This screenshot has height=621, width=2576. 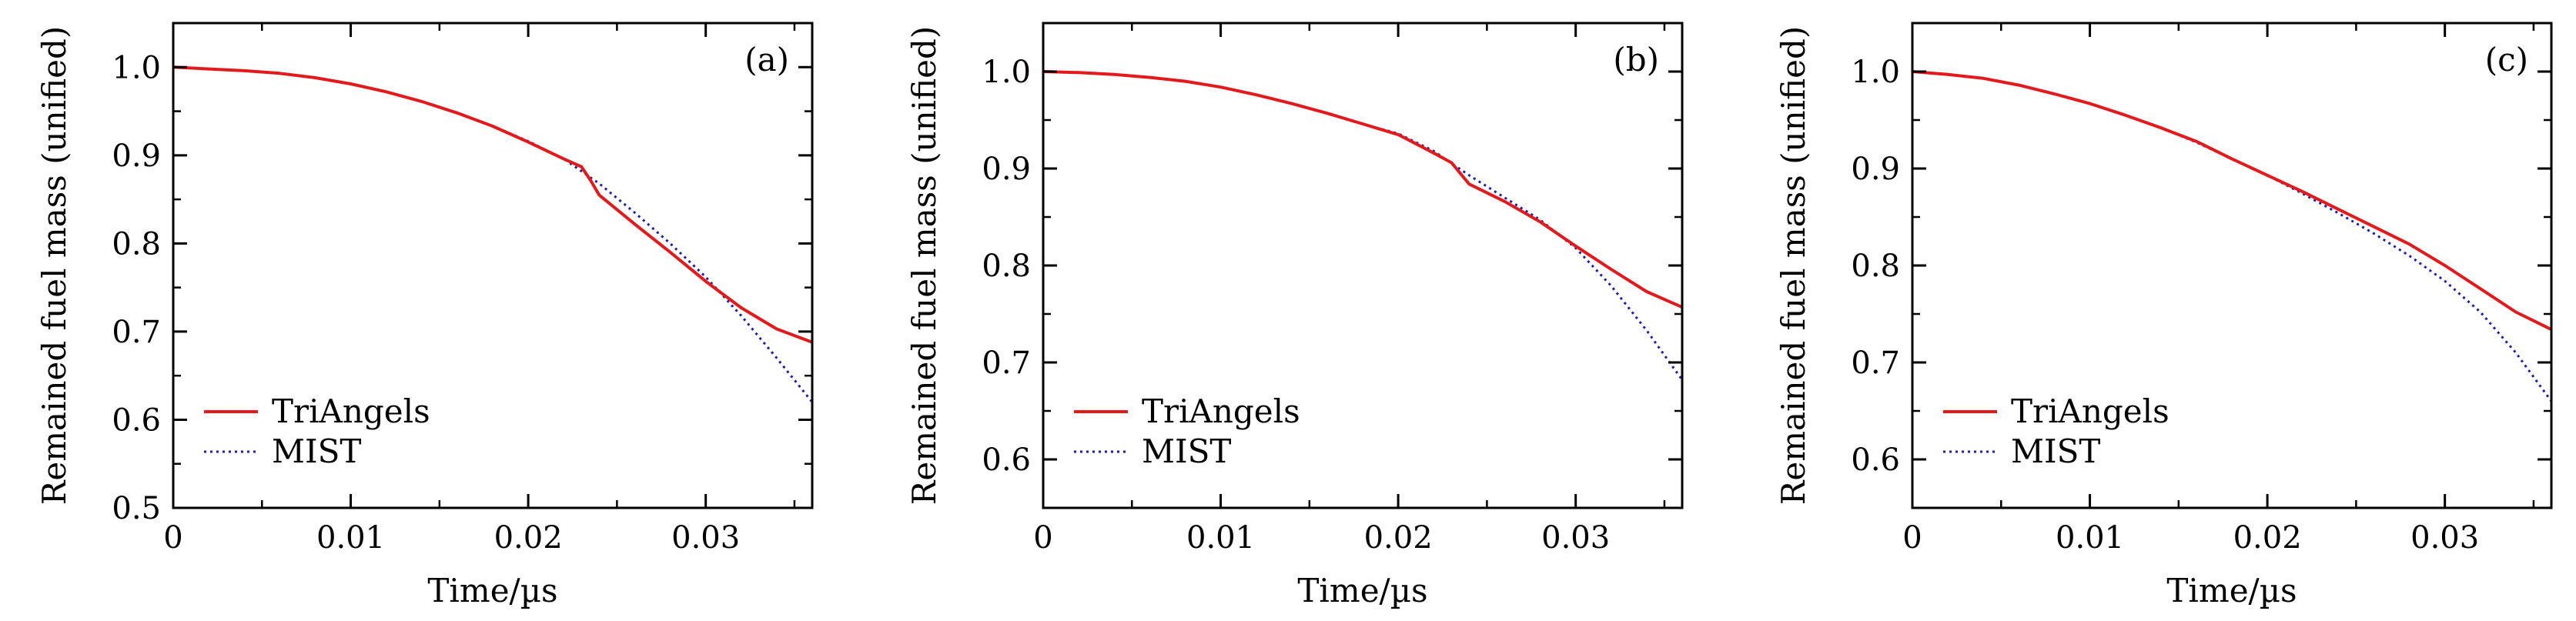 What do you see at coordinates (136, 509) in the screenshot?
I see `y-tick-label: 0.5` at bounding box center [136, 509].